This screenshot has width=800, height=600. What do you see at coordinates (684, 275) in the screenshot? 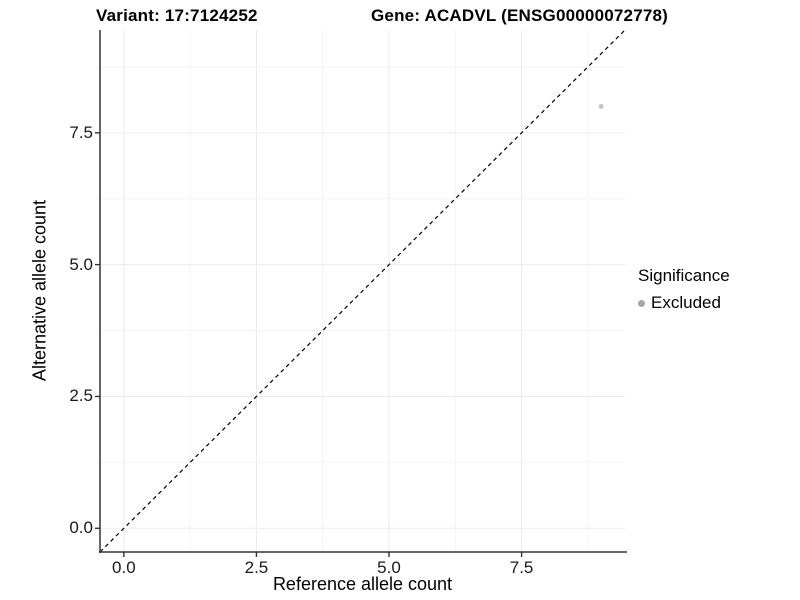
I see `legend-title: Significance` at bounding box center [684, 275].